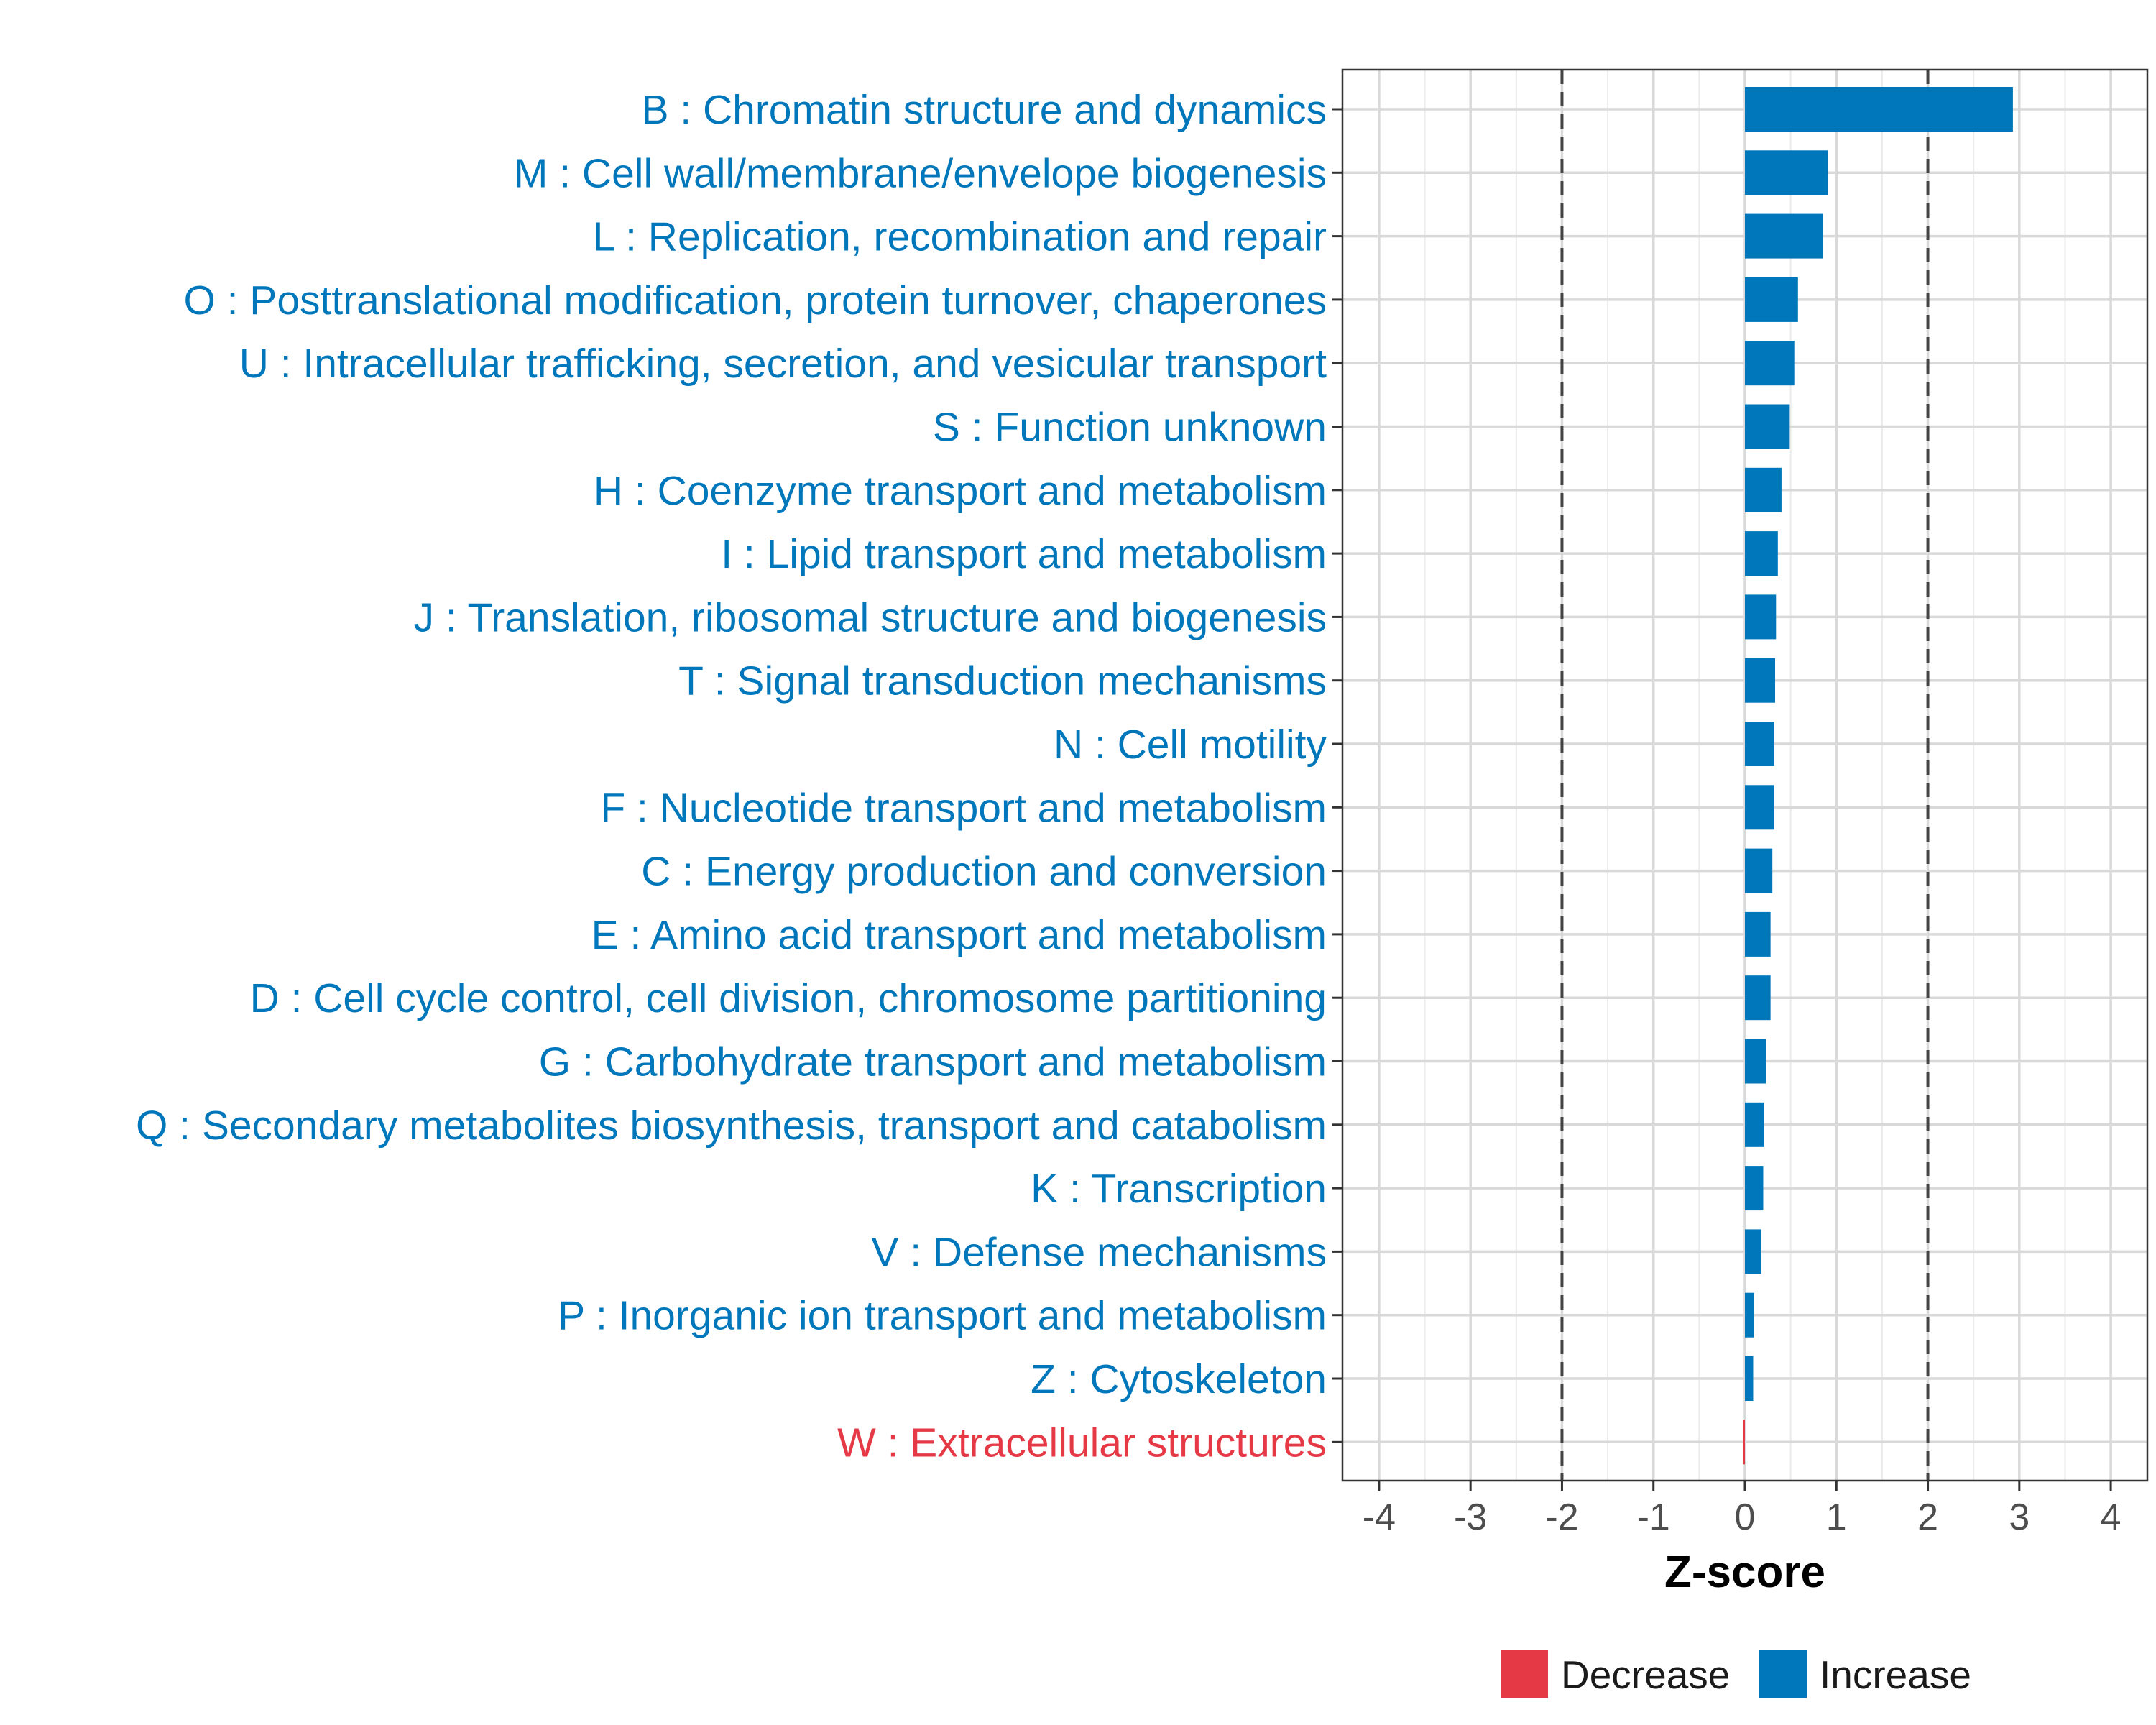  I want to click on bar-series, so click(1878, 776).